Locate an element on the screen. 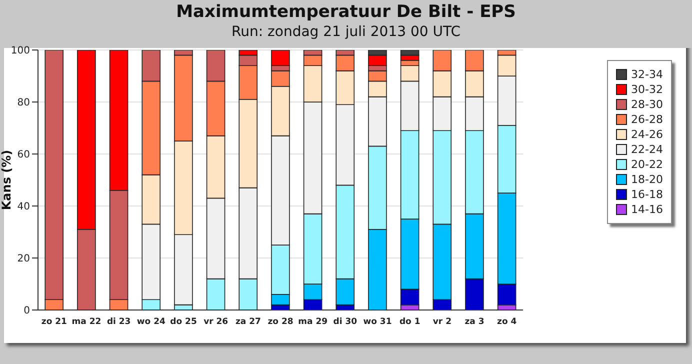 This screenshot has width=692, height=364. x-tick-label: za 3 is located at coordinates (474, 322).